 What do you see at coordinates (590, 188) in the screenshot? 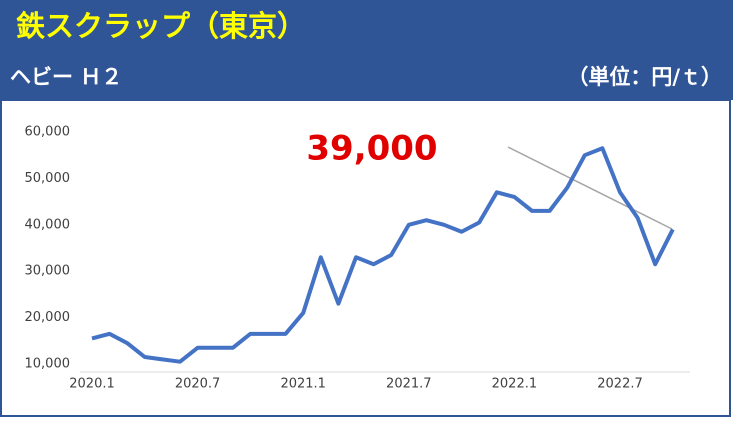
I see `trend-line` at bounding box center [590, 188].